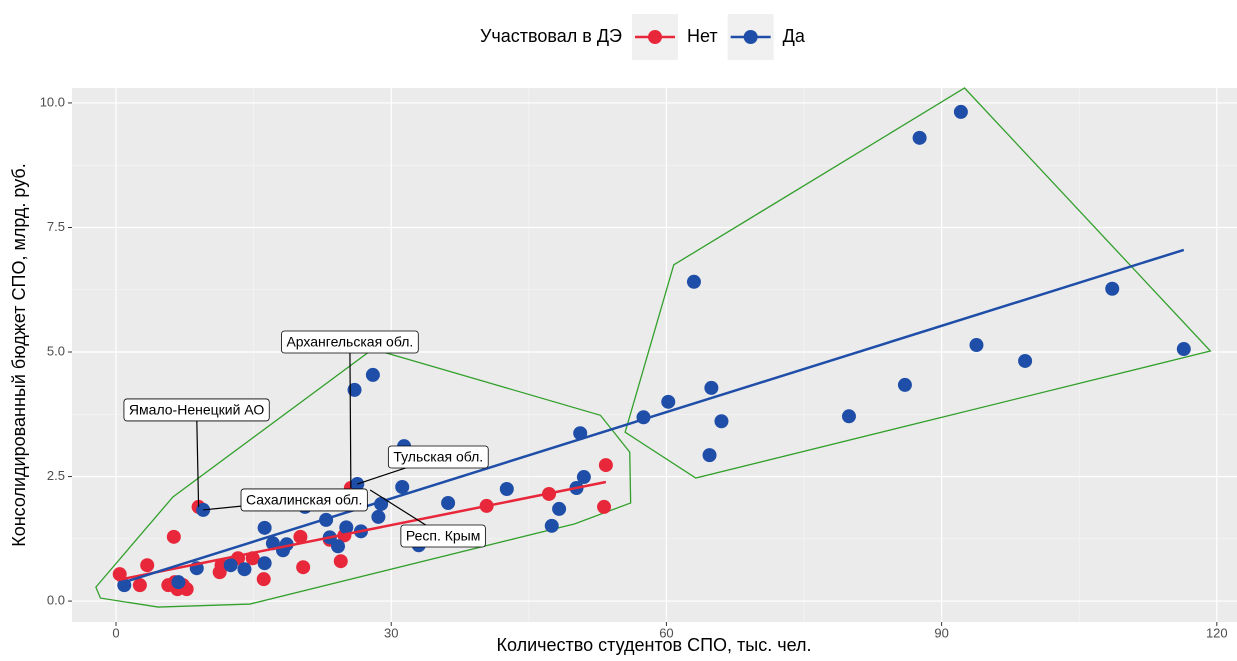  What do you see at coordinates (794, 36) in the screenshot?
I see `legend-label: Да` at bounding box center [794, 36].